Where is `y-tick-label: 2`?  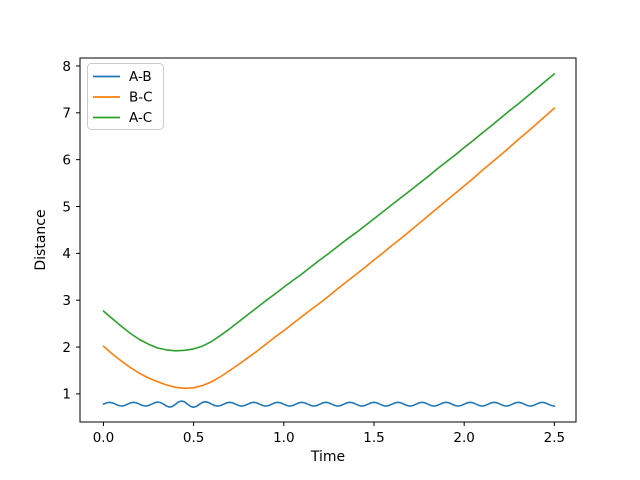 y-tick-label: 2 is located at coordinates (66, 348).